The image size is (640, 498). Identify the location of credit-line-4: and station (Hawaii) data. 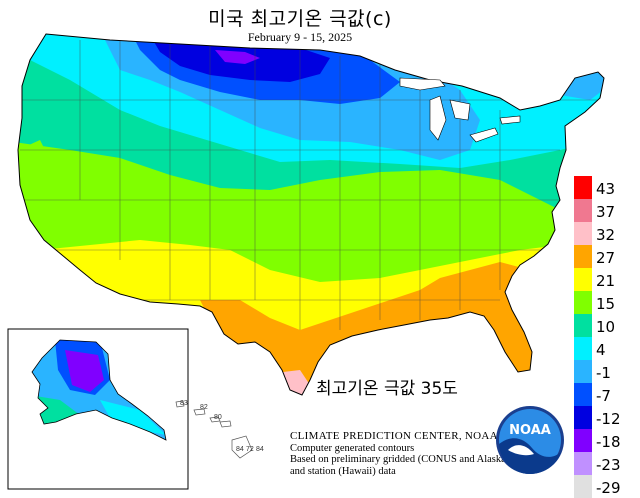
(343, 471).